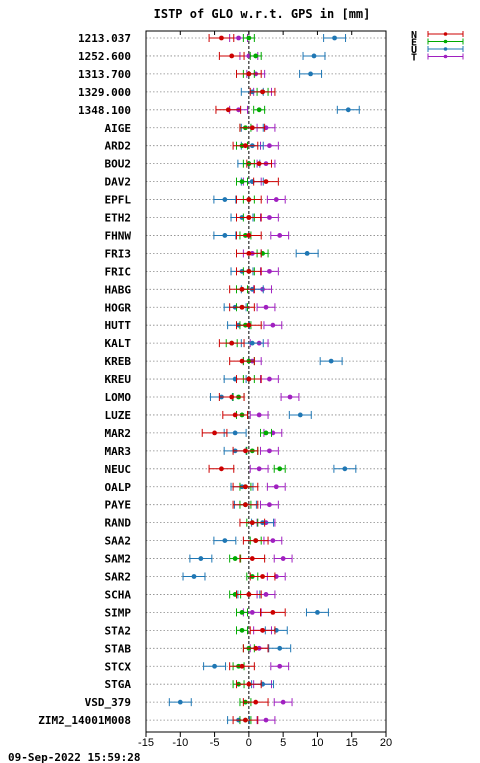 This screenshot has width=480, height=763. What do you see at coordinates (180, 743) in the screenshot?
I see `x-tick-label: -10` at bounding box center [180, 743].